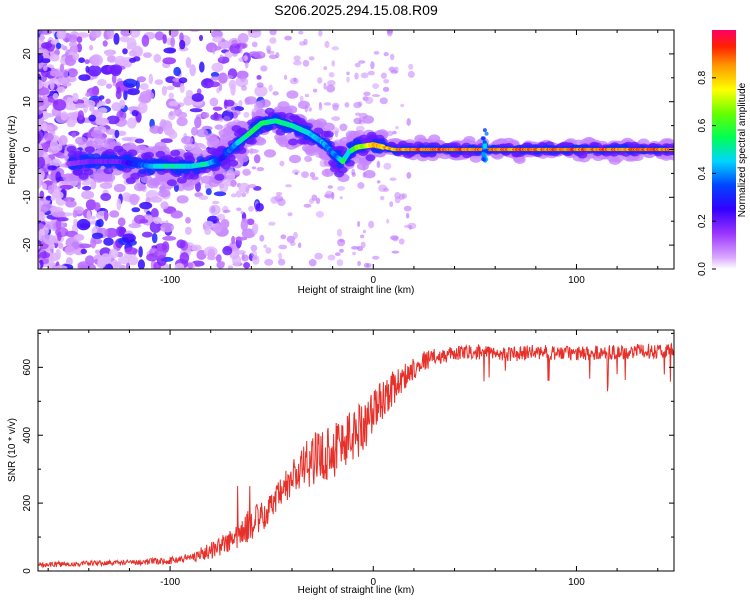 The width and height of the screenshot is (750, 600). Describe the element at coordinates (27, 149) in the screenshot. I see `spectrogram-ytick-label: 0` at that location.